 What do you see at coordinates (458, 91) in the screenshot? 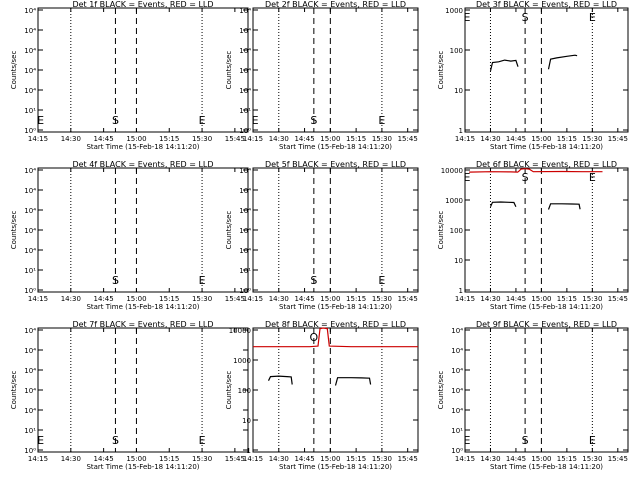
I see `y-tick-label: 10` at bounding box center [458, 91].